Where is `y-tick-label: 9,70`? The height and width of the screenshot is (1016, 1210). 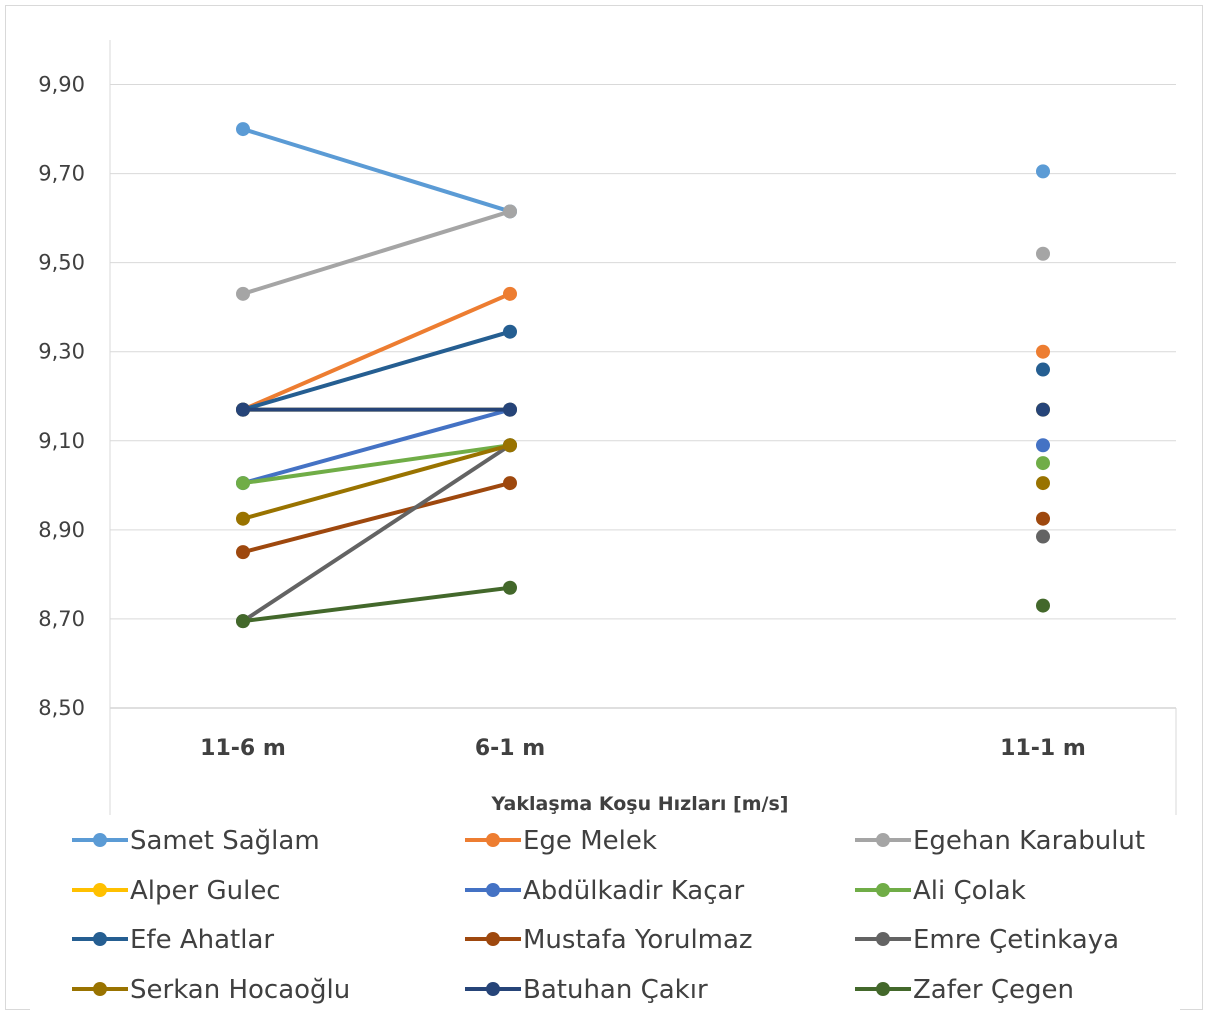 y-tick-label: 9,70 is located at coordinates (61, 174).